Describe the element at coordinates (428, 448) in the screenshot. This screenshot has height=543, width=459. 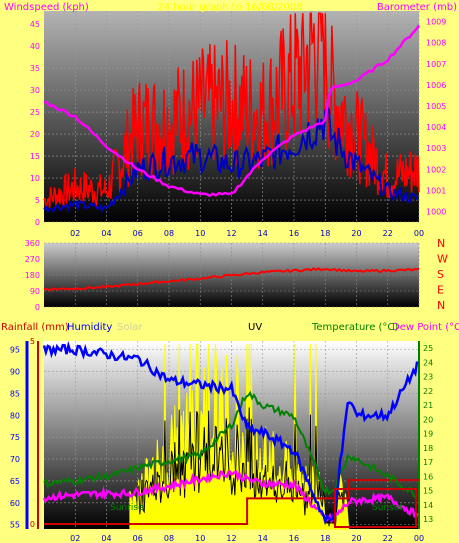
I see `temperature-tick-label: 18` at that location.